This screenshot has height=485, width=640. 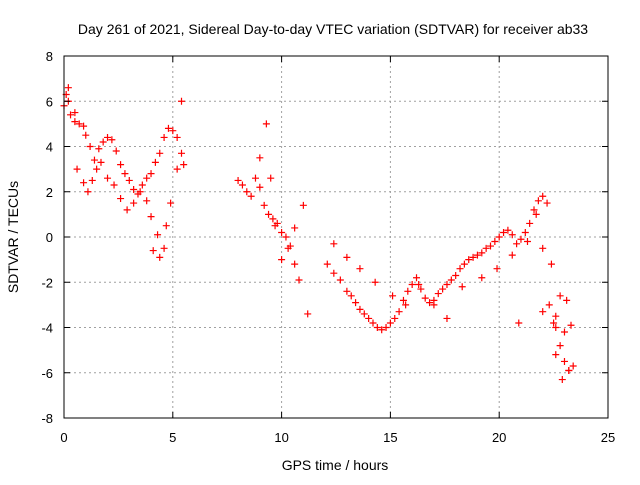 What do you see at coordinates (47, 373) in the screenshot?
I see `y-tick-label: -6` at bounding box center [47, 373].